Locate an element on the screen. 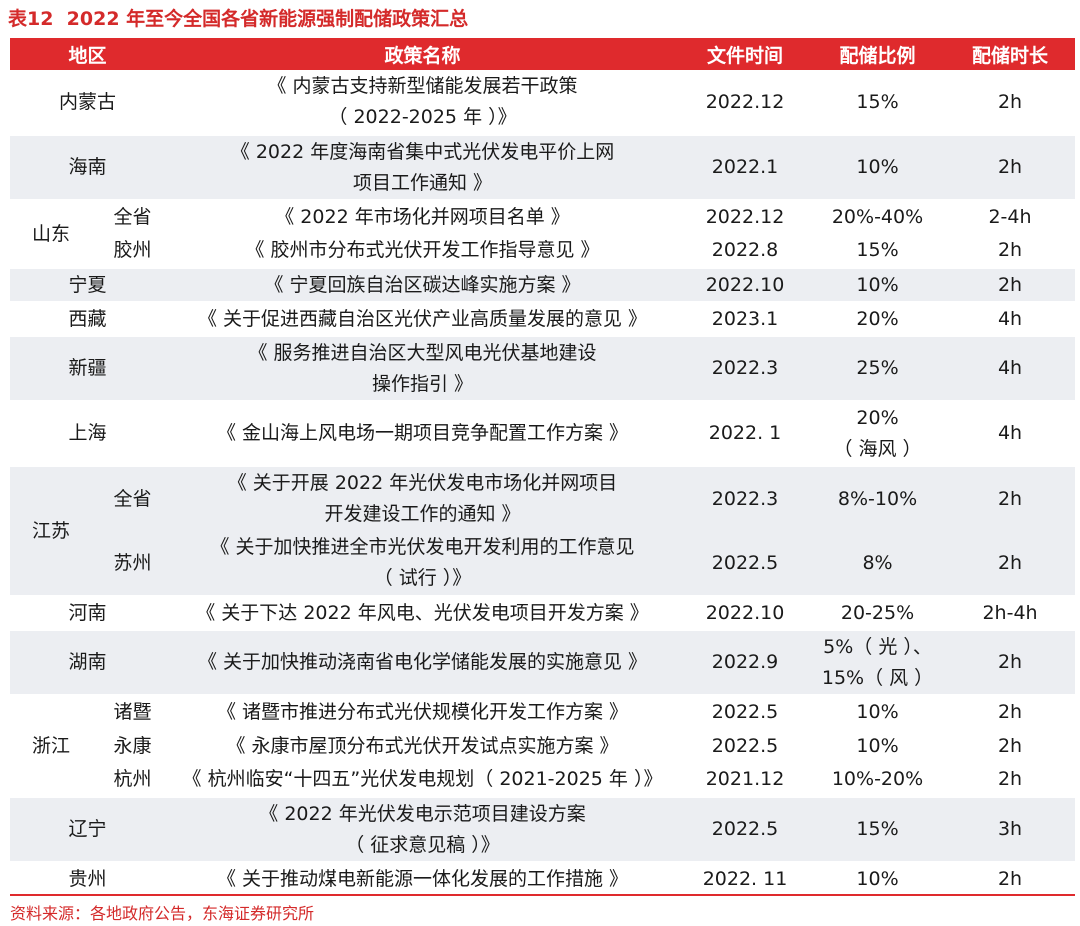 This screenshot has height=926, width=1080. table-row: 贵州 《 关于推动煤电新能源一体化发展的工作措施 》 2022. 11 10% 2h is located at coordinates (542, 879).